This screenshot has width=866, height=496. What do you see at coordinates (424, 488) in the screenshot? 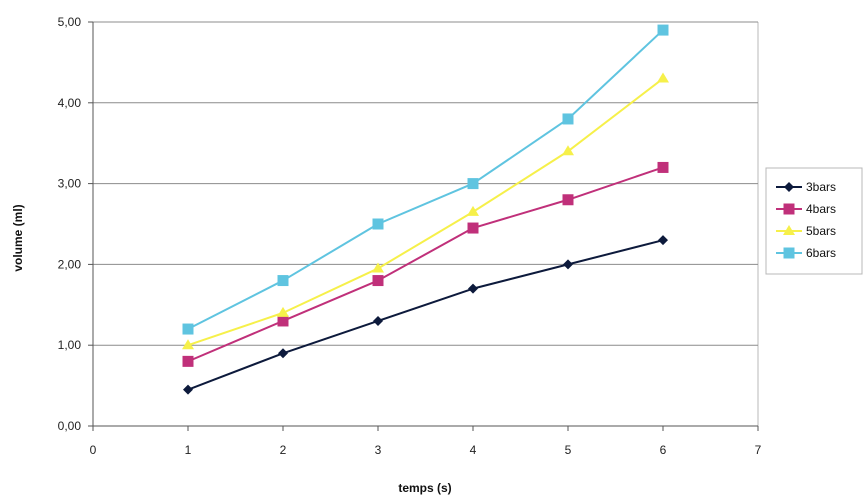
I see `x-axis-title: temps (s)` at bounding box center [424, 488].